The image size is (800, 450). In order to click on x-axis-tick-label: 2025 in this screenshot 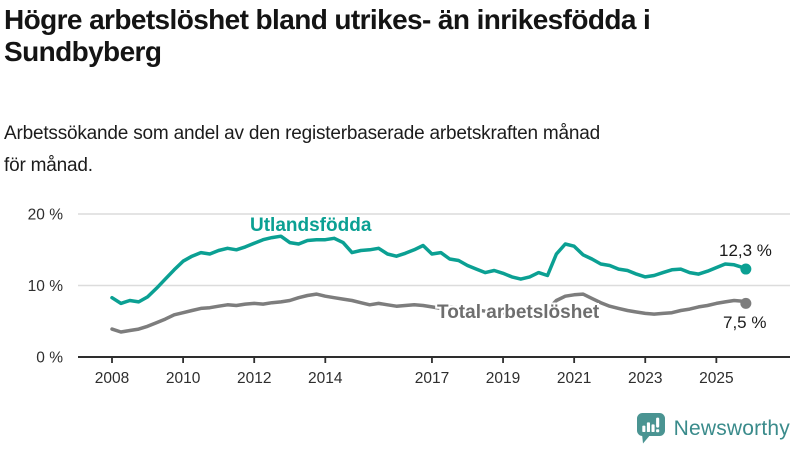, I will do `click(716, 378)`.